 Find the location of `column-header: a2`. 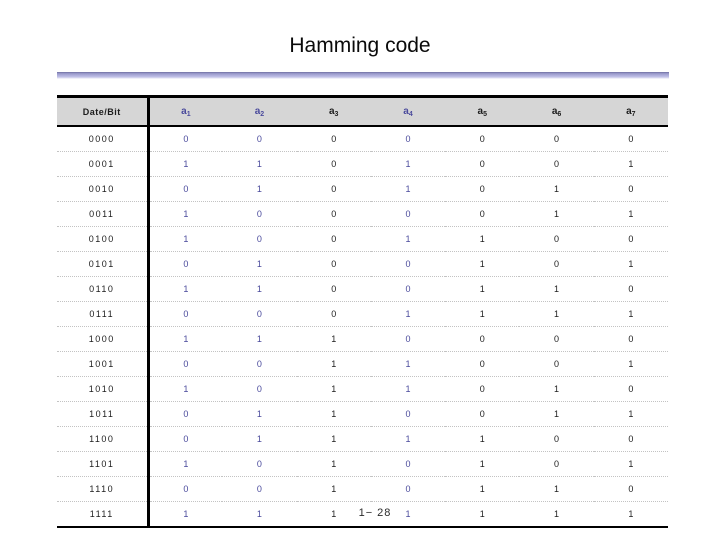

column-header: a2 is located at coordinates (259, 111).